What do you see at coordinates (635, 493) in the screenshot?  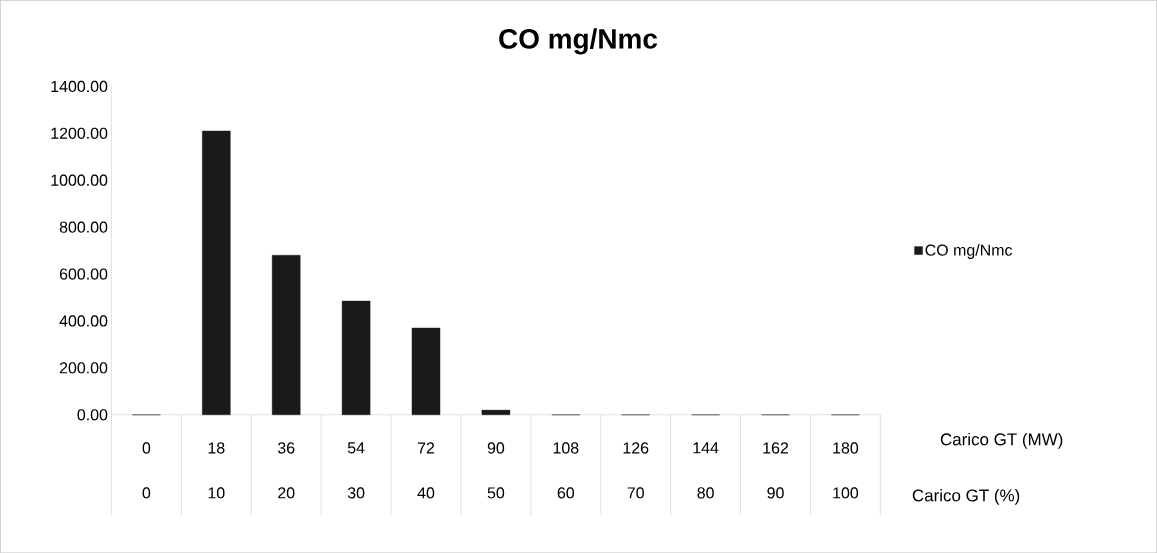 I see `text: 70` at bounding box center [635, 493].